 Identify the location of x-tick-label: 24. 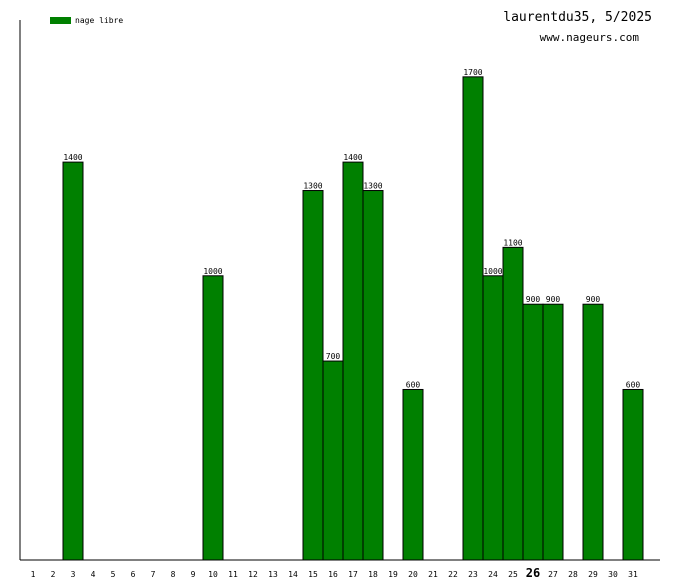
(493, 574).